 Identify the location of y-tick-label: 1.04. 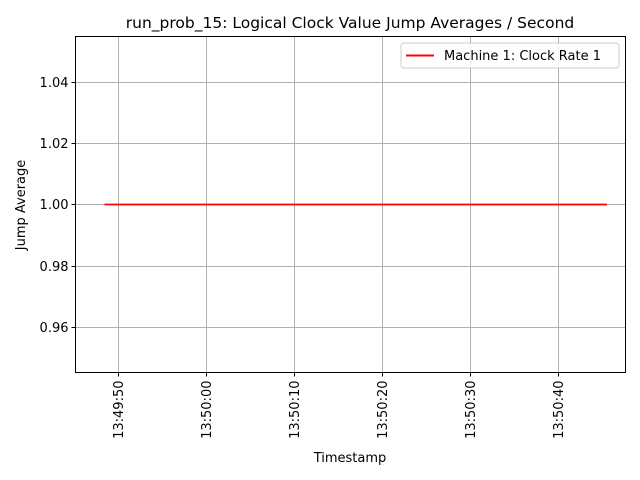
(54, 83).